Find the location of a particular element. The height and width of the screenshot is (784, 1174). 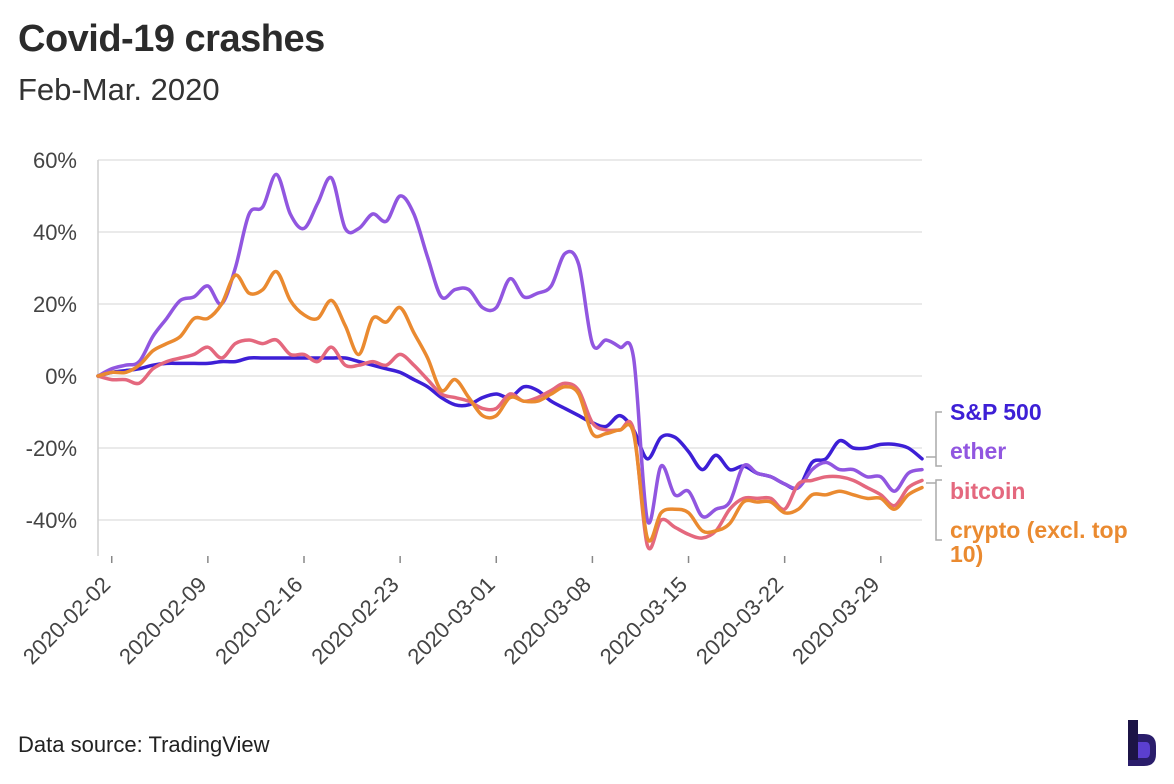

x-tick-label: 2020-02-16 is located at coordinates (258, 620).